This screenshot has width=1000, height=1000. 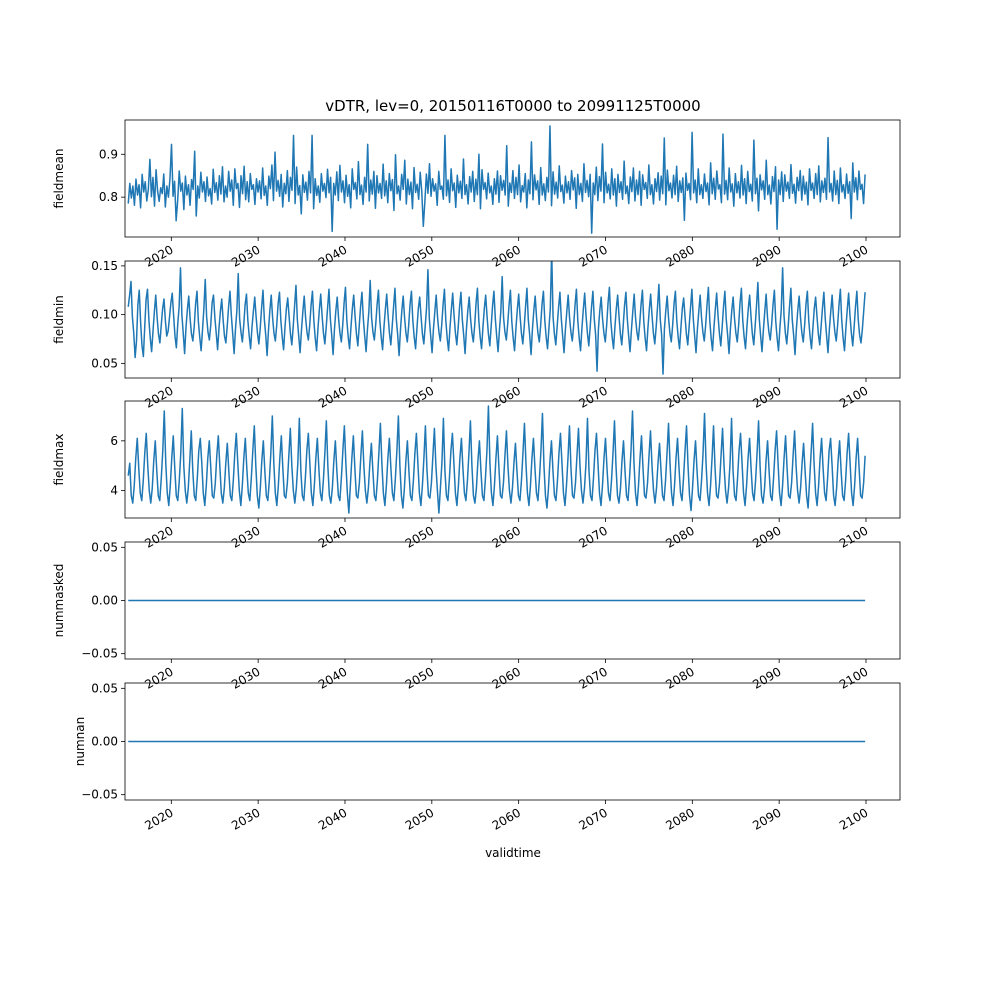 What do you see at coordinates (114, 441) in the screenshot?
I see `y-tick-label: 6` at bounding box center [114, 441].